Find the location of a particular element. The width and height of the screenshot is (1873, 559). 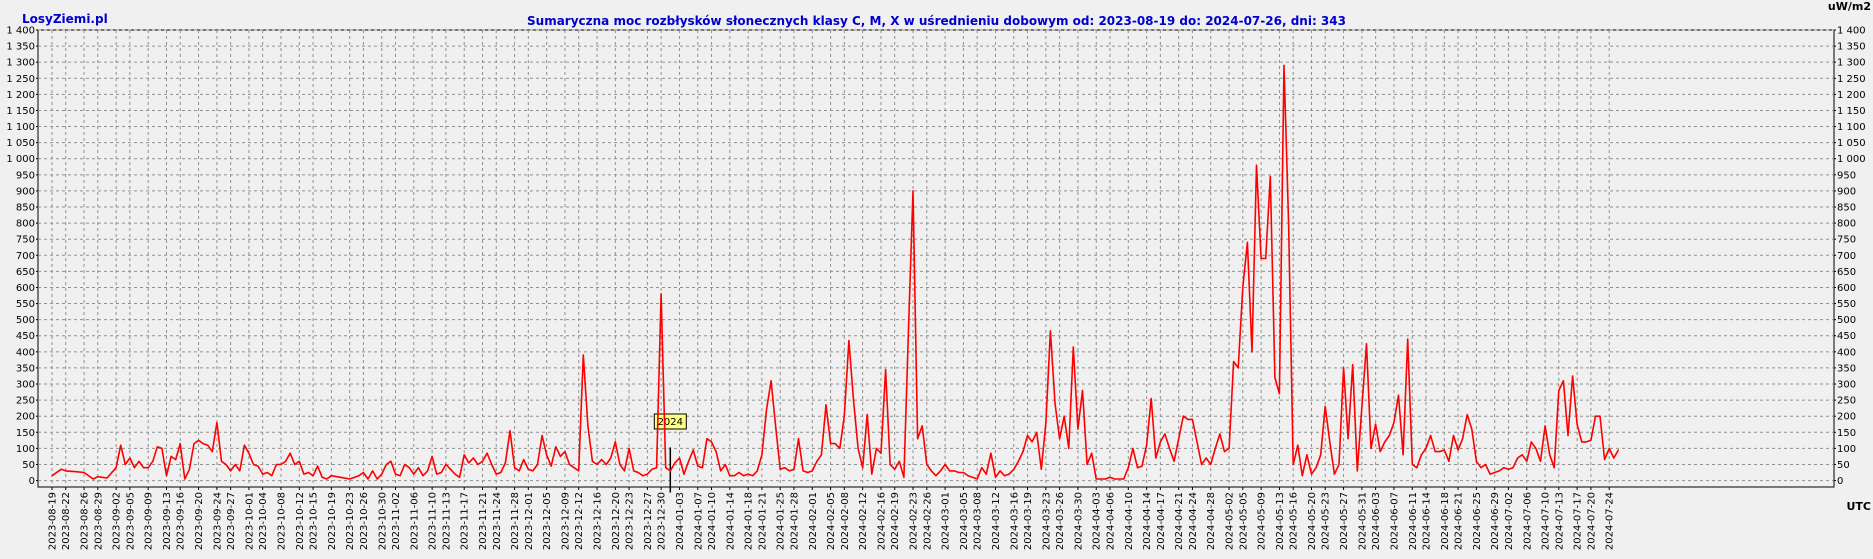

x-tick-label: 2023-12-23 is located at coordinates (630, 521).